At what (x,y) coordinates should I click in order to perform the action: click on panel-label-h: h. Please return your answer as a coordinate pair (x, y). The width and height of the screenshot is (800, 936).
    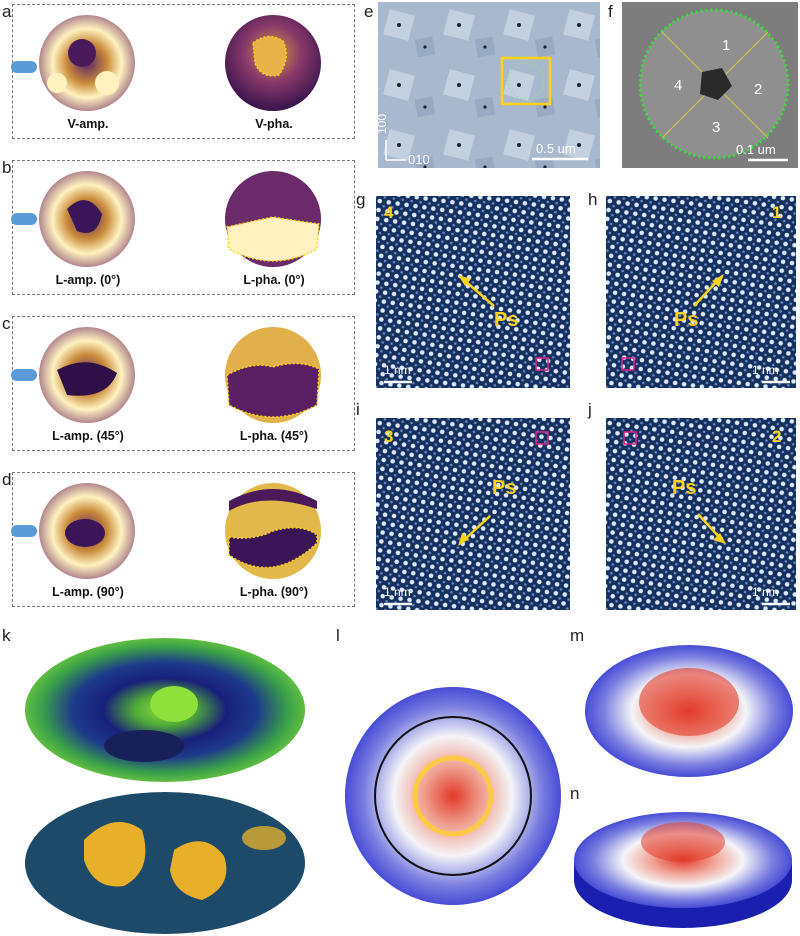
    Looking at the image, I should click on (593, 199).